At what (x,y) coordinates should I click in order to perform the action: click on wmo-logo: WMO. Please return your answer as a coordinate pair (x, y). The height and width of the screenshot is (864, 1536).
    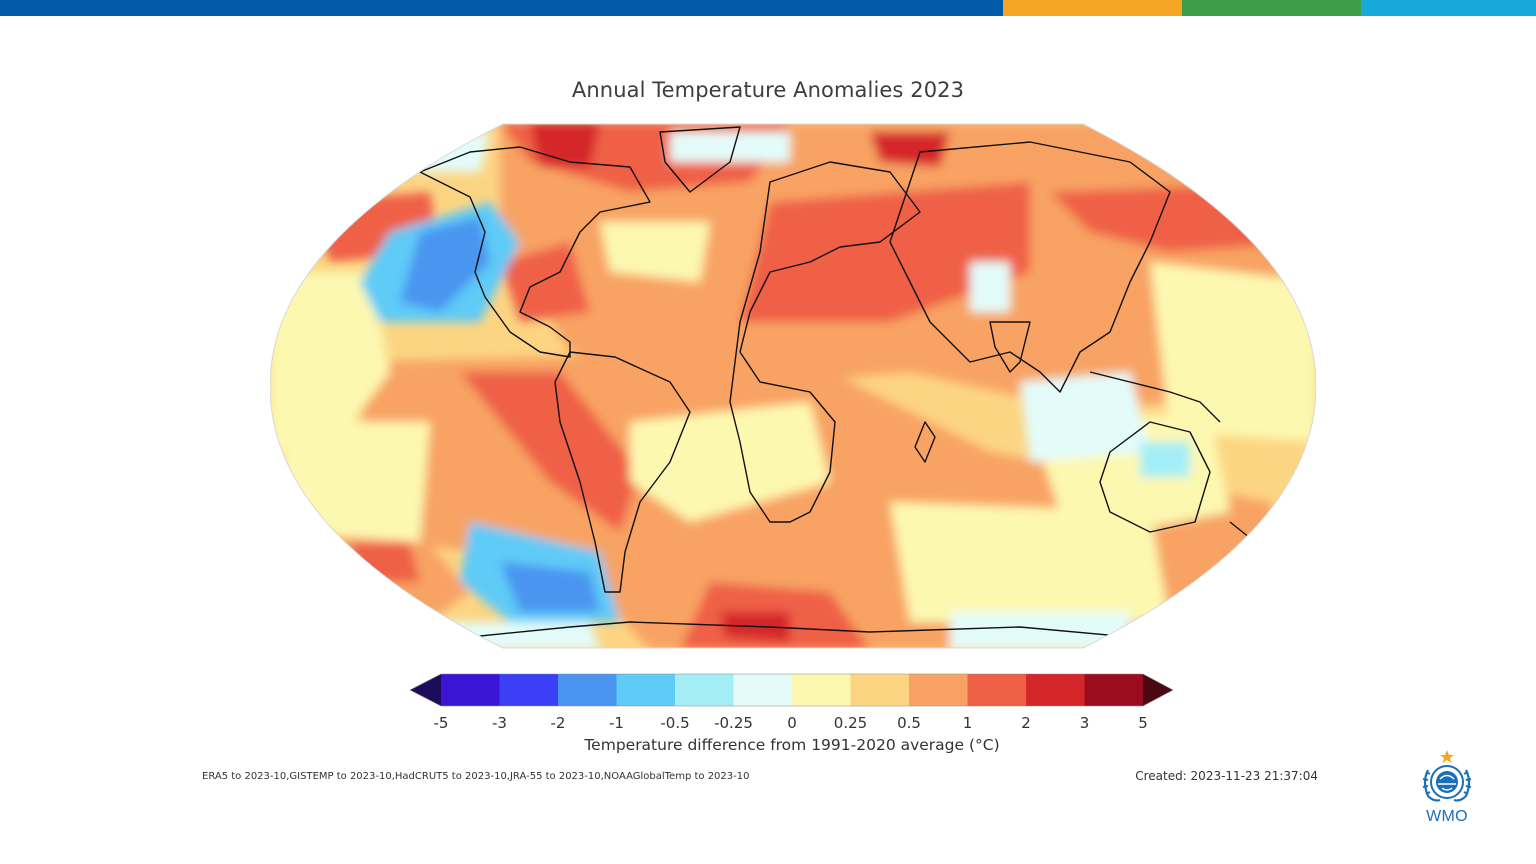
    Looking at the image, I should click on (1447, 789).